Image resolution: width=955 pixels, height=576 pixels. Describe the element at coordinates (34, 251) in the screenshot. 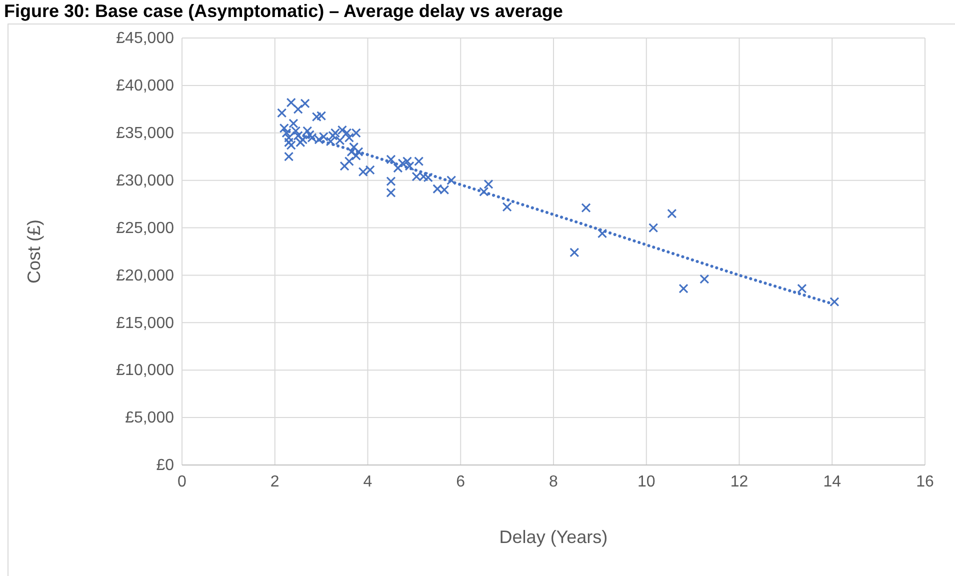

I see `y-axis-title: Cost (£)` at that location.